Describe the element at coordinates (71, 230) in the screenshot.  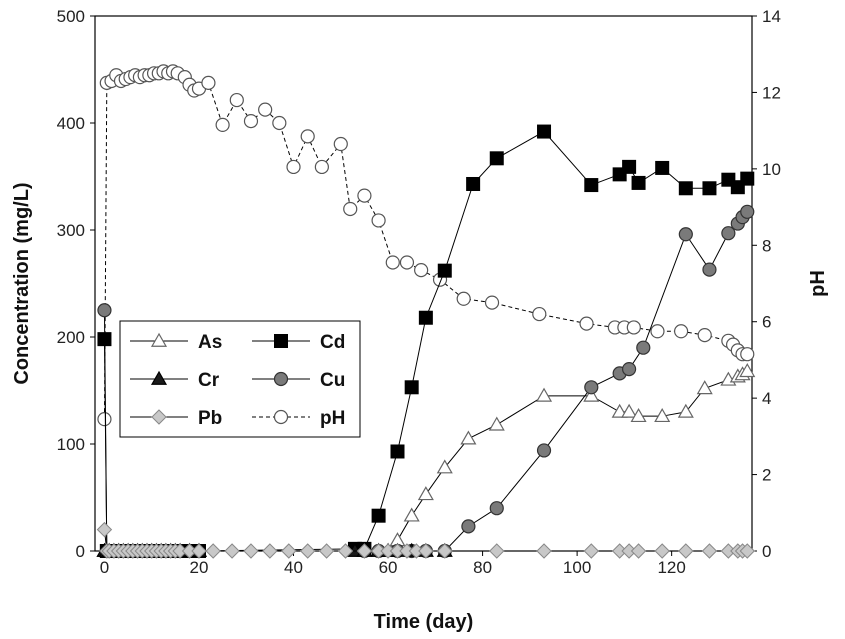
I see `y-left-tick-label: 300` at that location.